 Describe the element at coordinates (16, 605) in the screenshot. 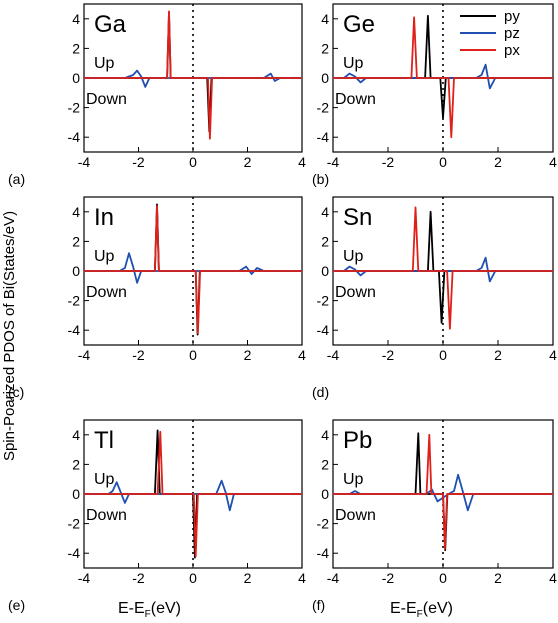

I see `panel-letter: (e)` at that location.